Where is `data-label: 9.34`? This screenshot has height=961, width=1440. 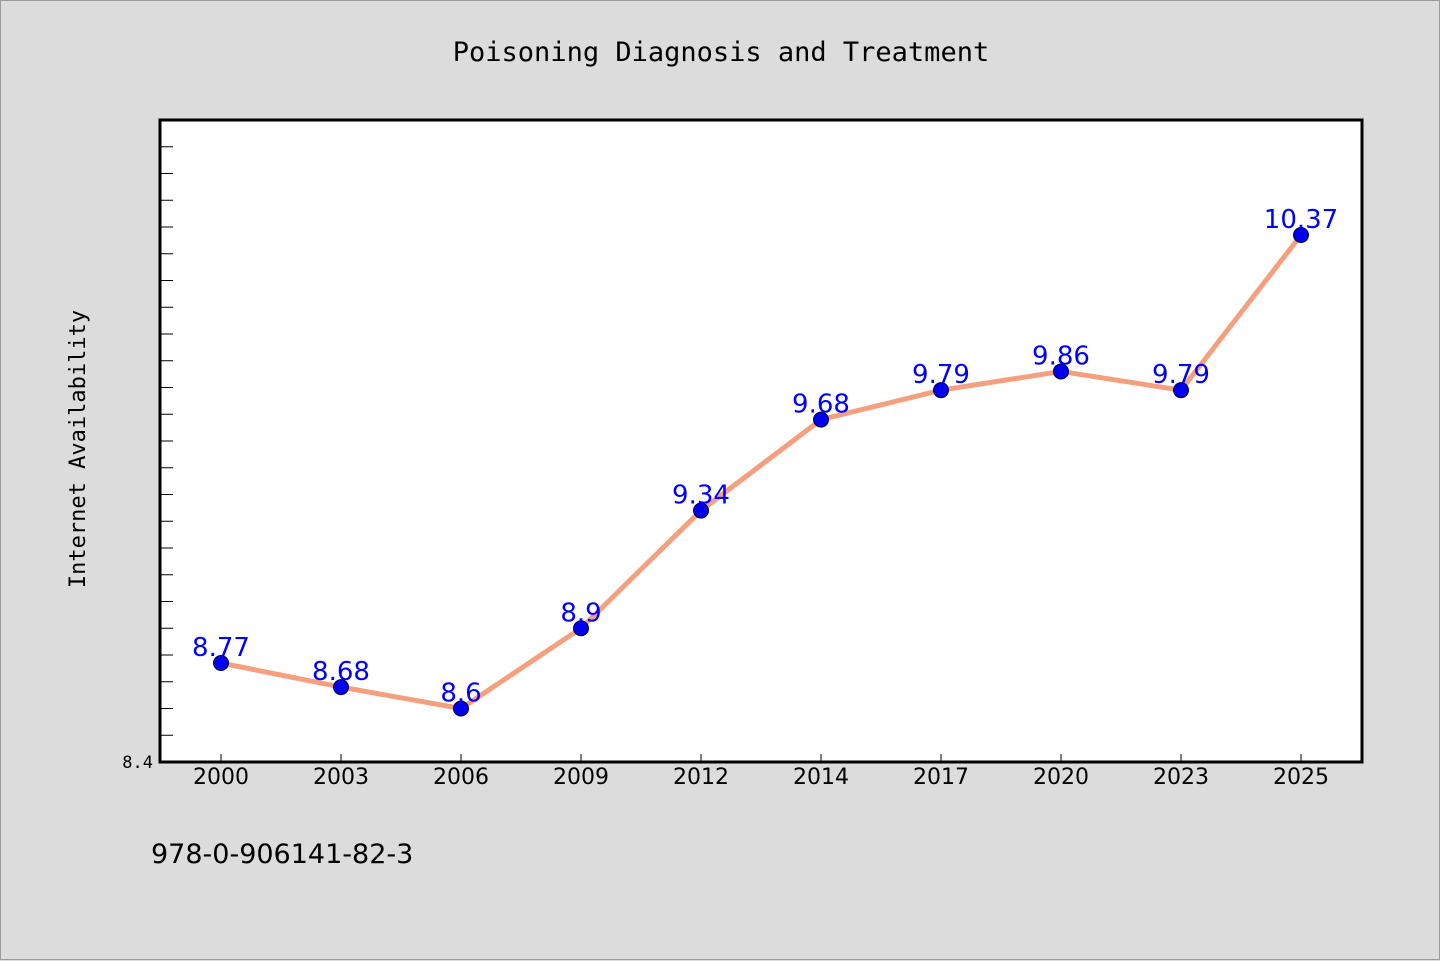
data-label: 9.34 is located at coordinates (701, 496).